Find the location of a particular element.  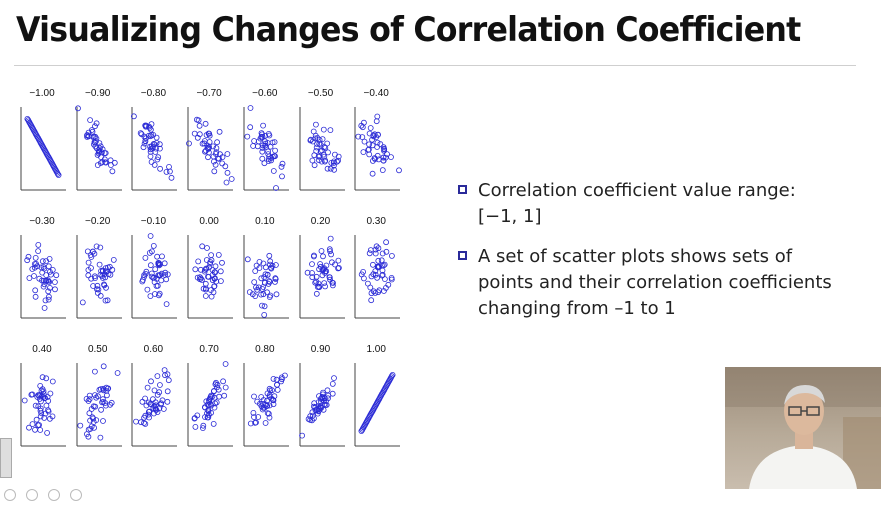

correlation-label: −0.30 is located at coordinates (42, 221).